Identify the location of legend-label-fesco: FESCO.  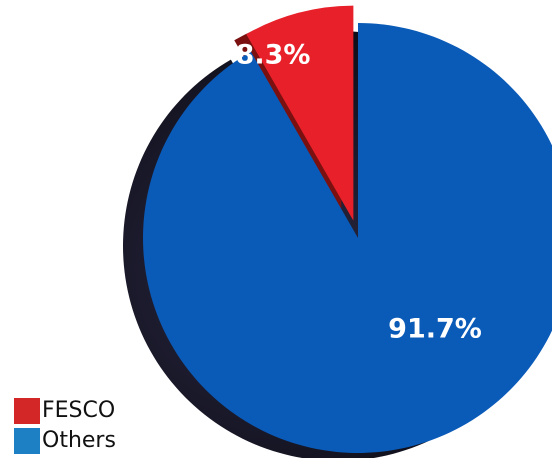
(79, 410).